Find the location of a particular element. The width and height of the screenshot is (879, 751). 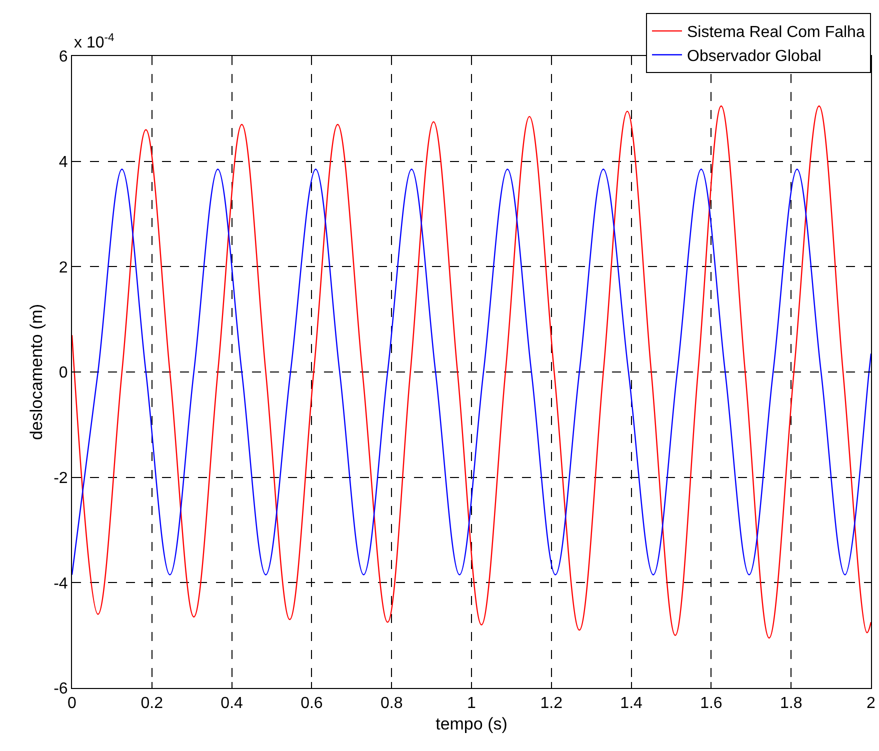

x-tick-label: 0.4 is located at coordinates (232, 703).